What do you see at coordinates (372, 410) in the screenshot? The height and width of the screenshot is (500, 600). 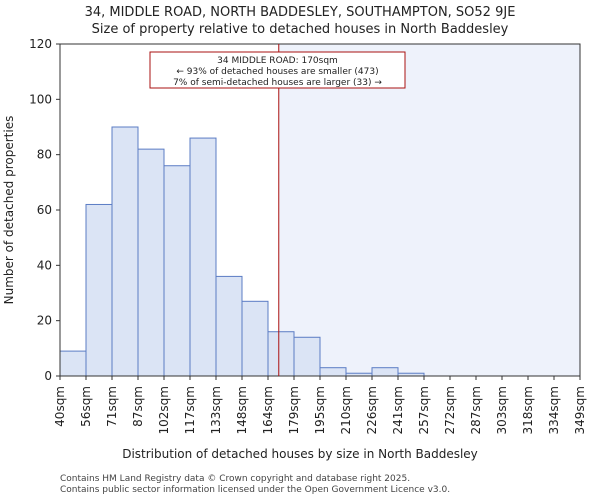 I see `x-tick-label: 226sqm` at bounding box center [372, 410].